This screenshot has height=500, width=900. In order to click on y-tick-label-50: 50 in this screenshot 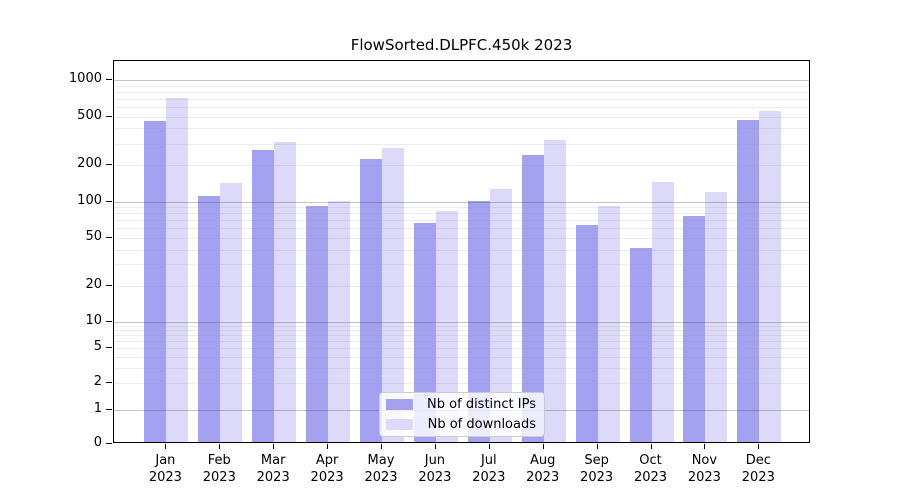, I will do `click(93, 236)`.